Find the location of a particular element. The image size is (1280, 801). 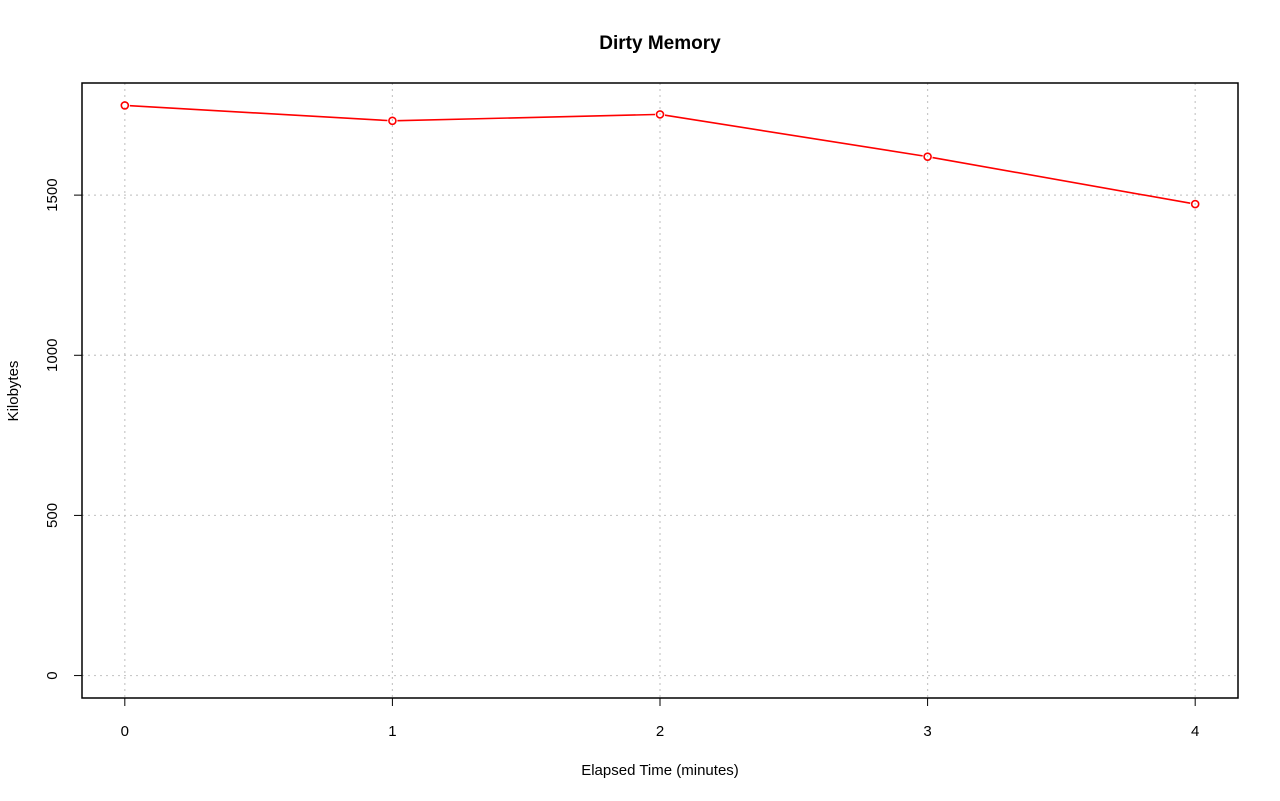

x-tick-label-2: 2 is located at coordinates (660, 731).